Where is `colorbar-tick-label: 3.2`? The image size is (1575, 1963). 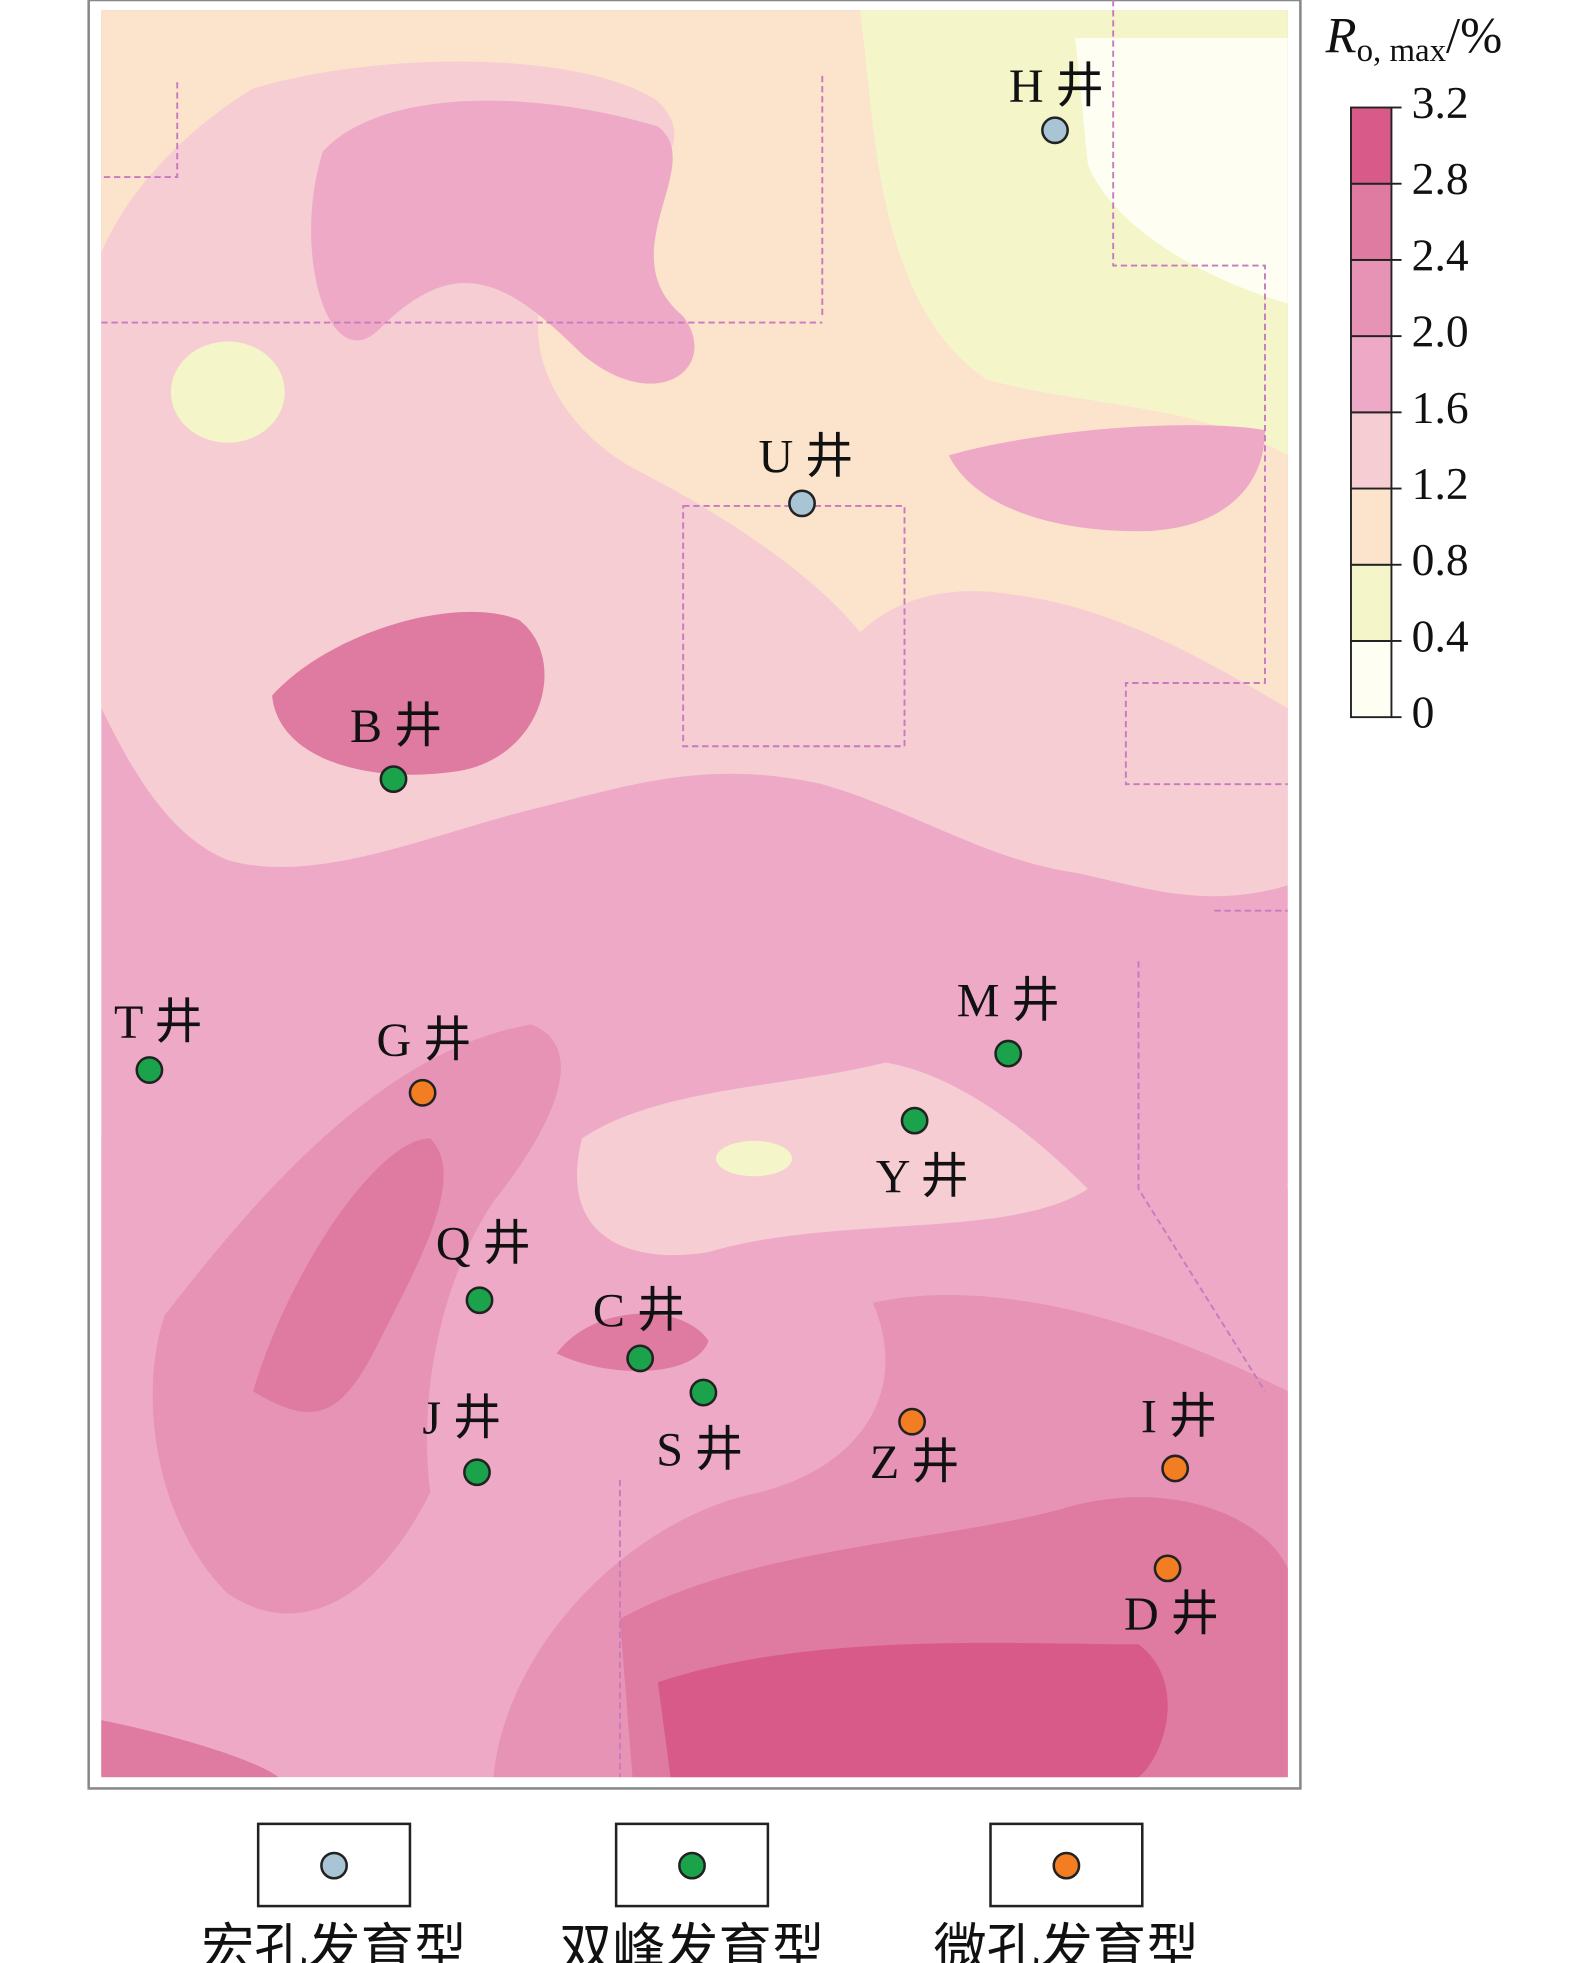 colorbar-tick-label: 3.2 is located at coordinates (1440, 102).